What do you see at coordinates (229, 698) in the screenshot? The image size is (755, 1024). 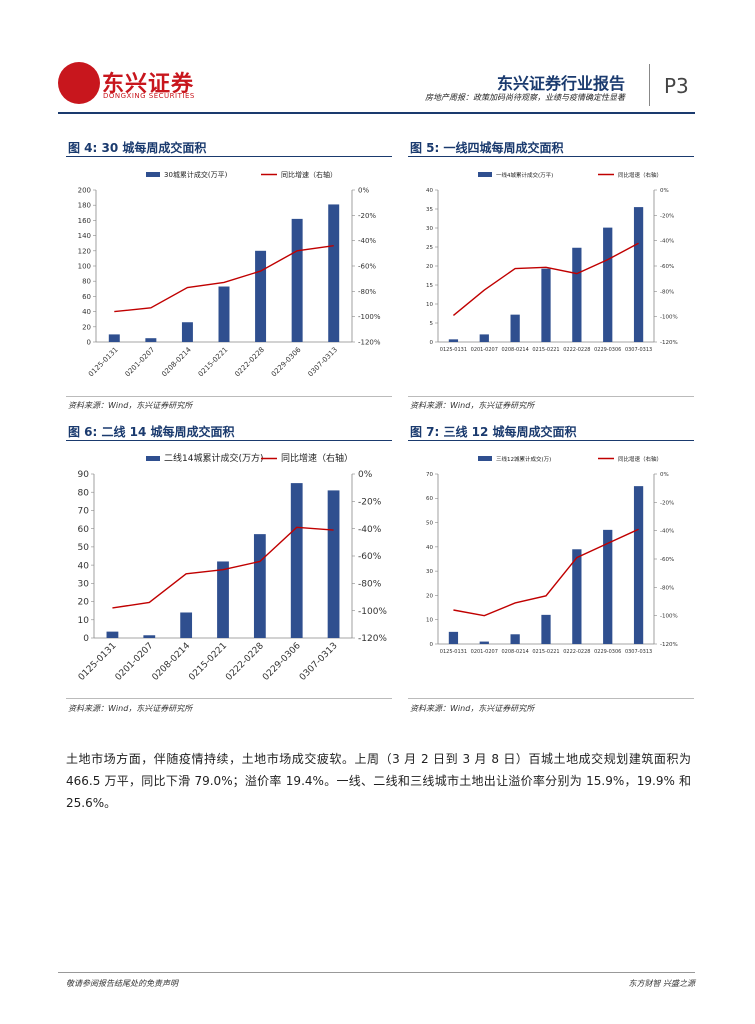 I see `figure-6-source-rule` at bounding box center [229, 698].